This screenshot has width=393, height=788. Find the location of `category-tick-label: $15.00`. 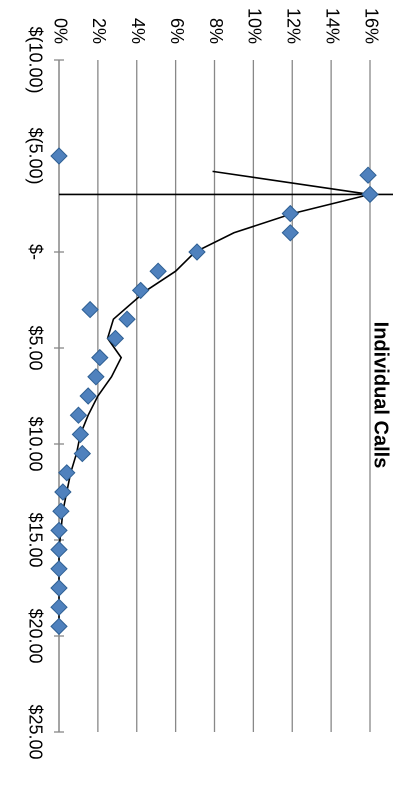

category-tick-label: $15.00 is located at coordinates (35, 539).